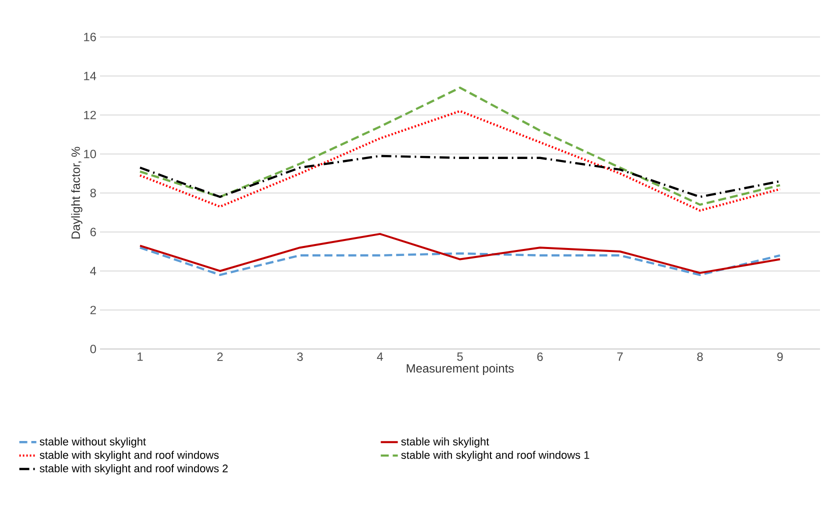 This screenshot has width=838, height=510. Describe the element at coordinates (90, 76) in the screenshot. I see `y-tick-label: 14` at that location.